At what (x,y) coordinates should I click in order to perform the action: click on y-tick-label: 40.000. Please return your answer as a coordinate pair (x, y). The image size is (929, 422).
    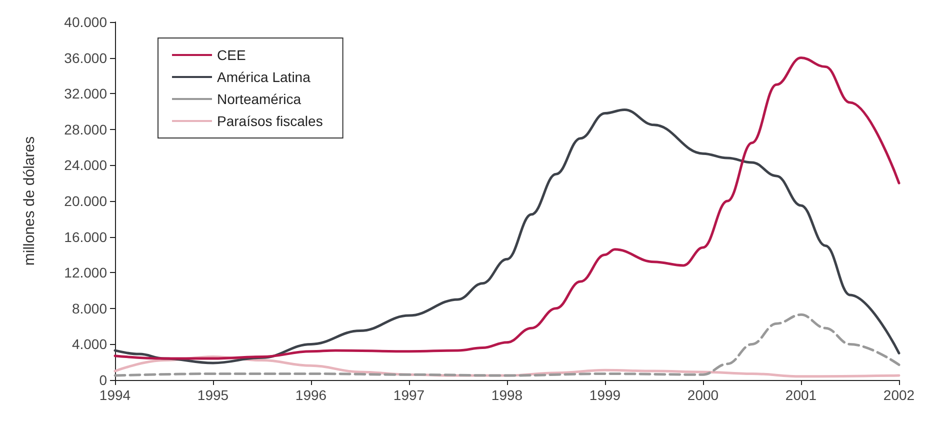
    Looking at the image, I should click on (86, 22).